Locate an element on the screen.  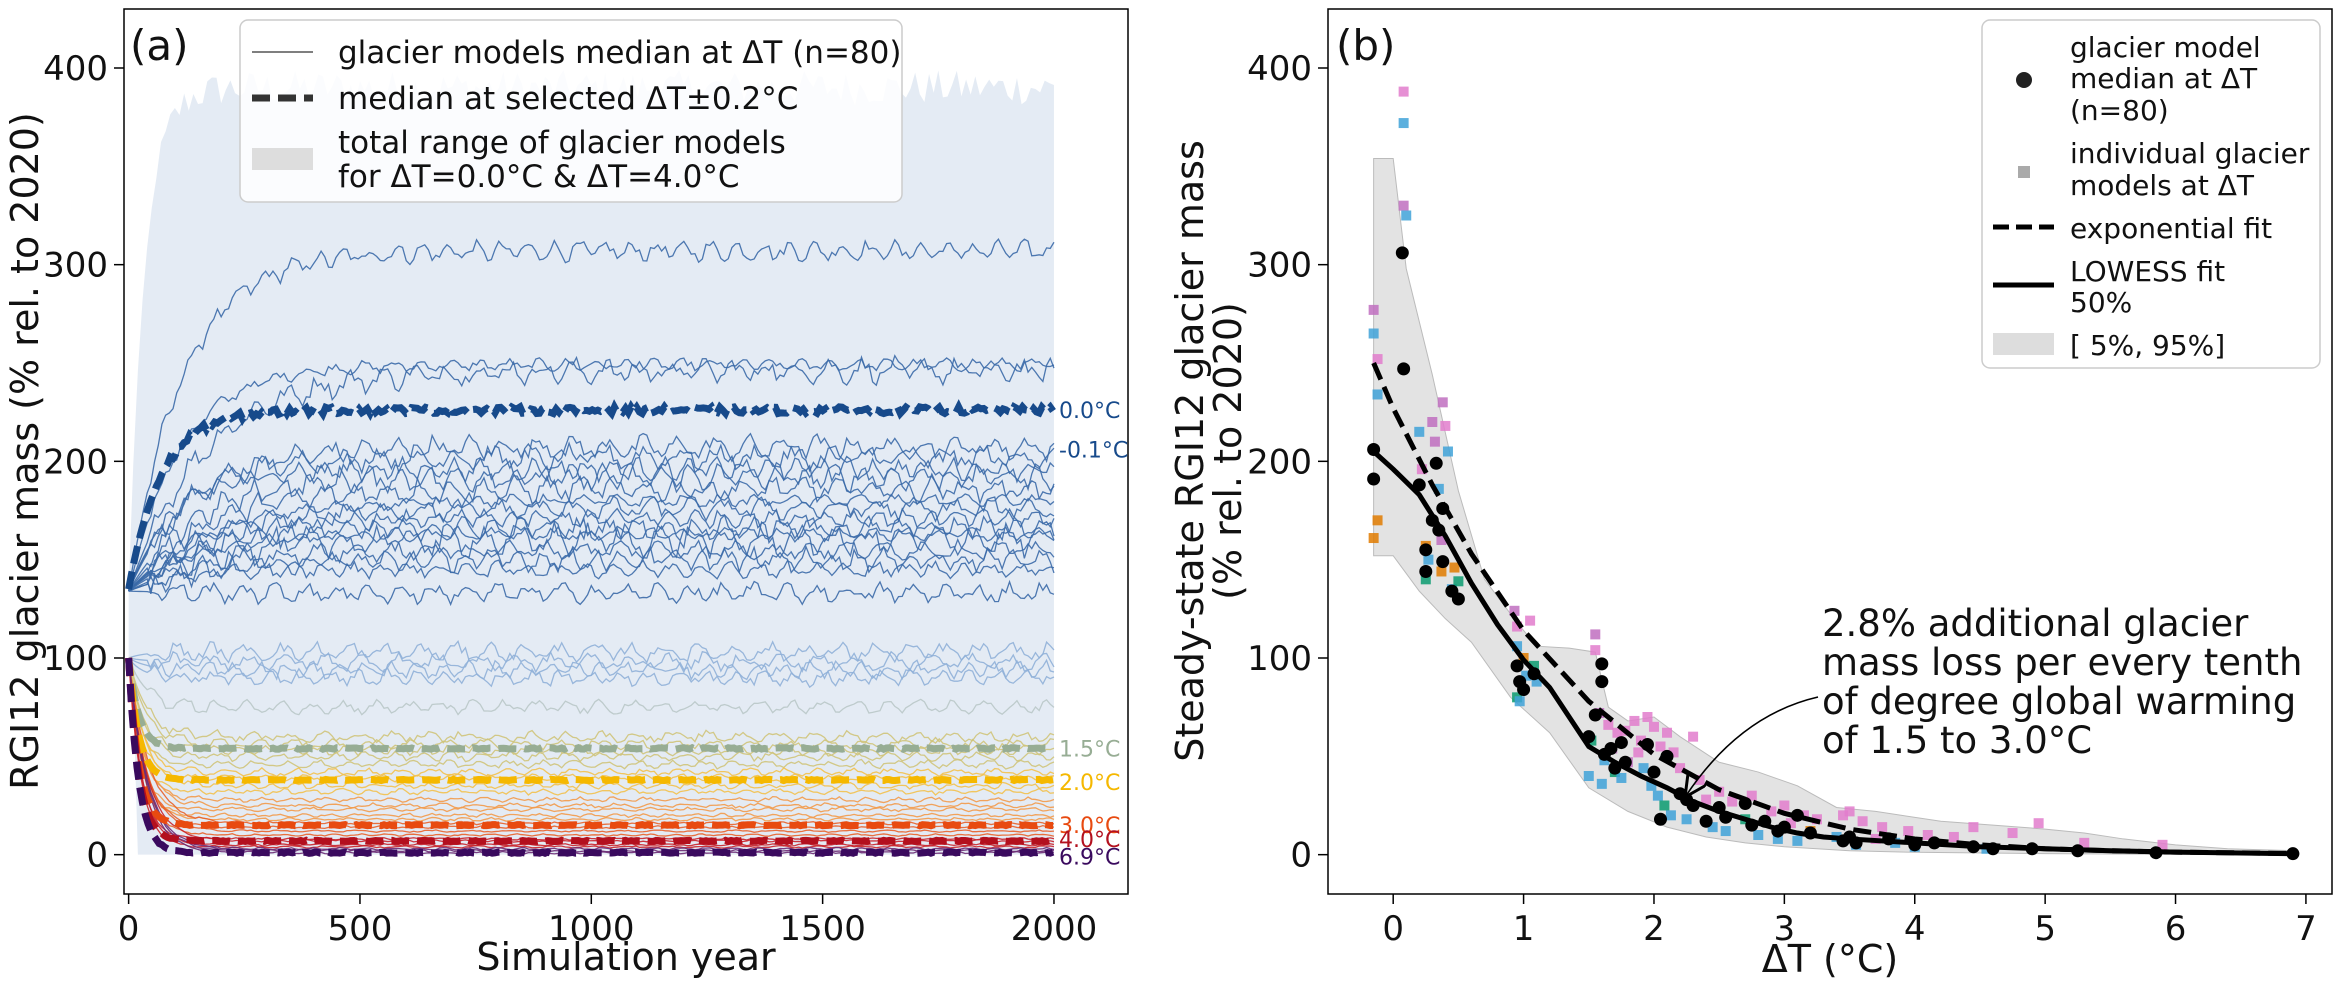
legend-b-frame is located at coordinates (2151, 194).